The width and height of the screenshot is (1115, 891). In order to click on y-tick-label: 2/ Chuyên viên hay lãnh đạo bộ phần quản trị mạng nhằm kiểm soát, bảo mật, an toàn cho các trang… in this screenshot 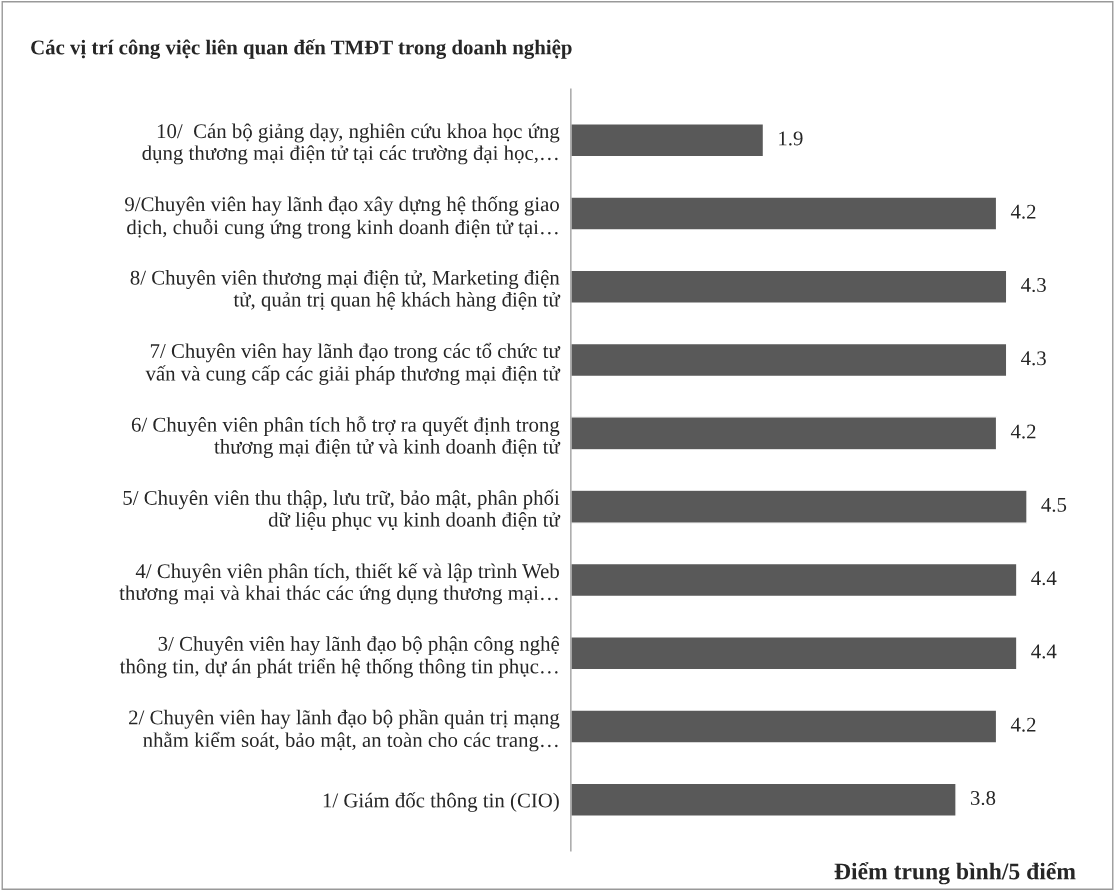, I will do `click(344, 730)`.